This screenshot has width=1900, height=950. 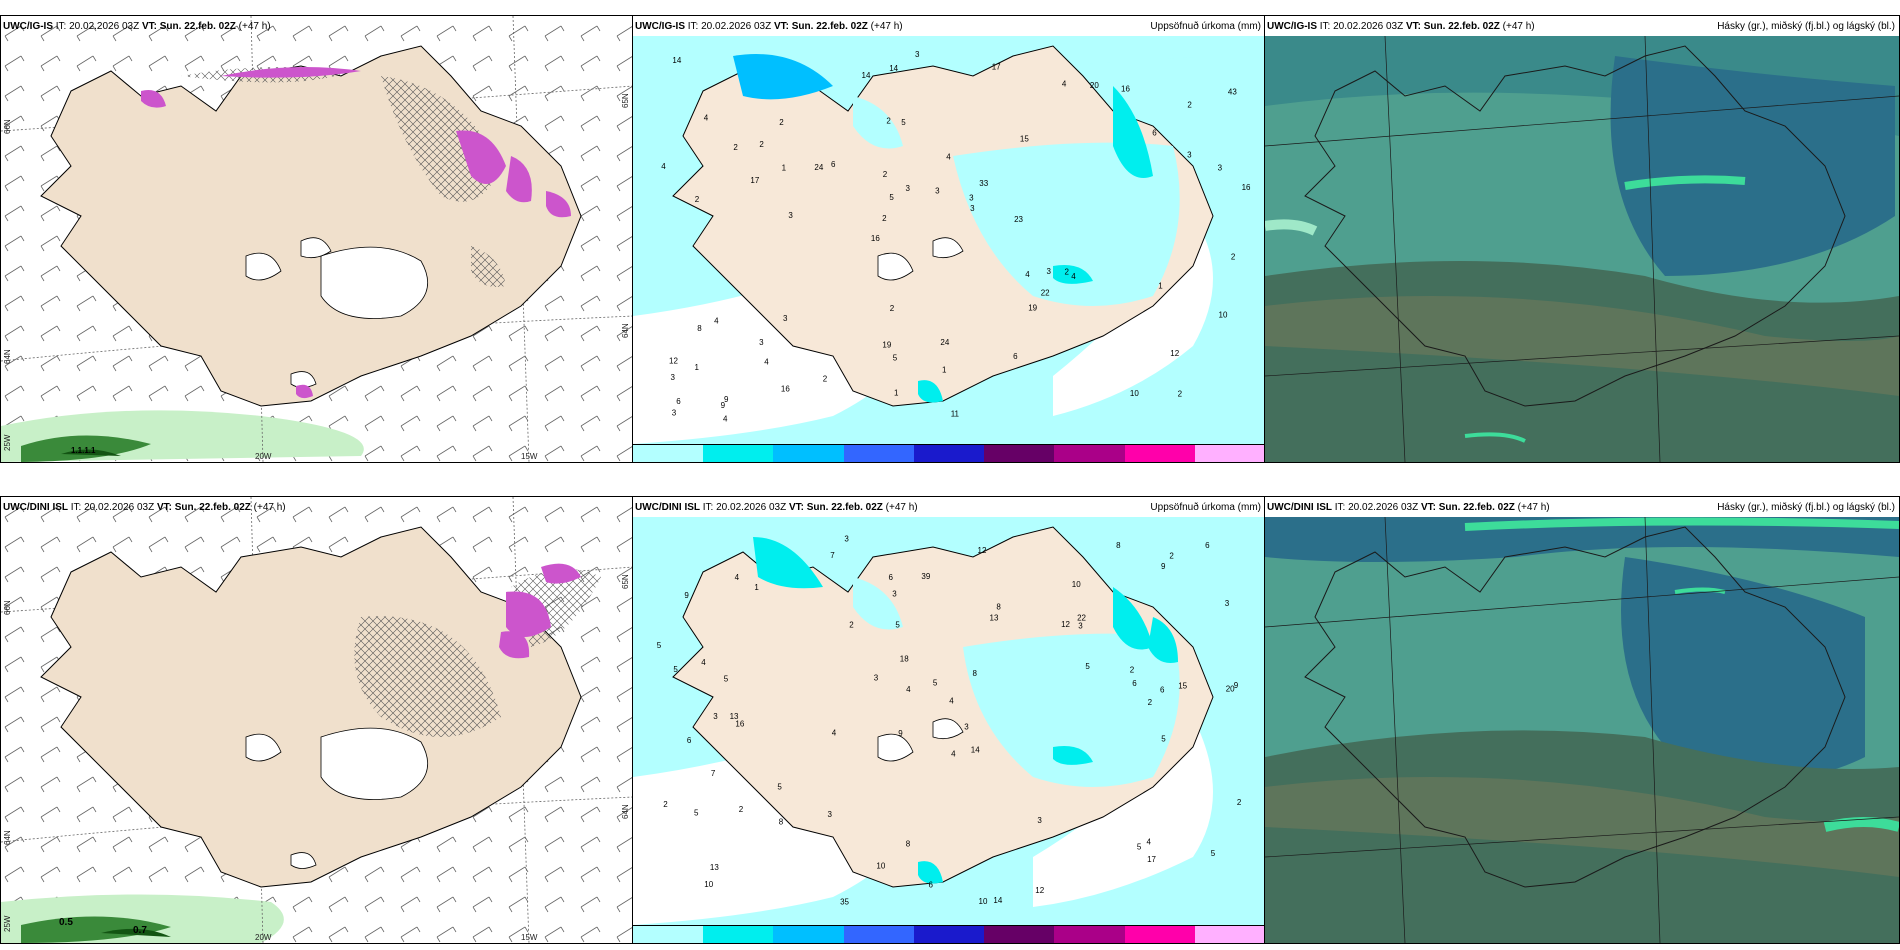 What do you see at coordinates (754, 180) in the screenshot?
I see `precip-value: 17` at bounding box center [754, 180].